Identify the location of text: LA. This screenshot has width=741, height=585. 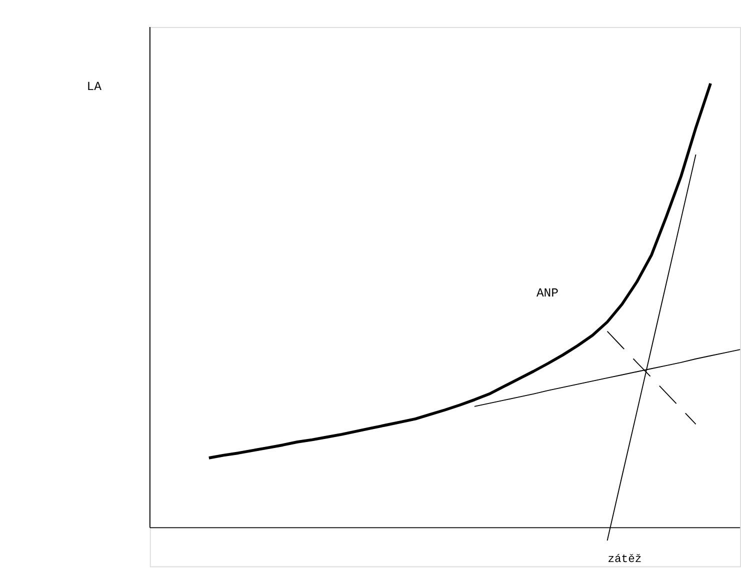
(94, 87).